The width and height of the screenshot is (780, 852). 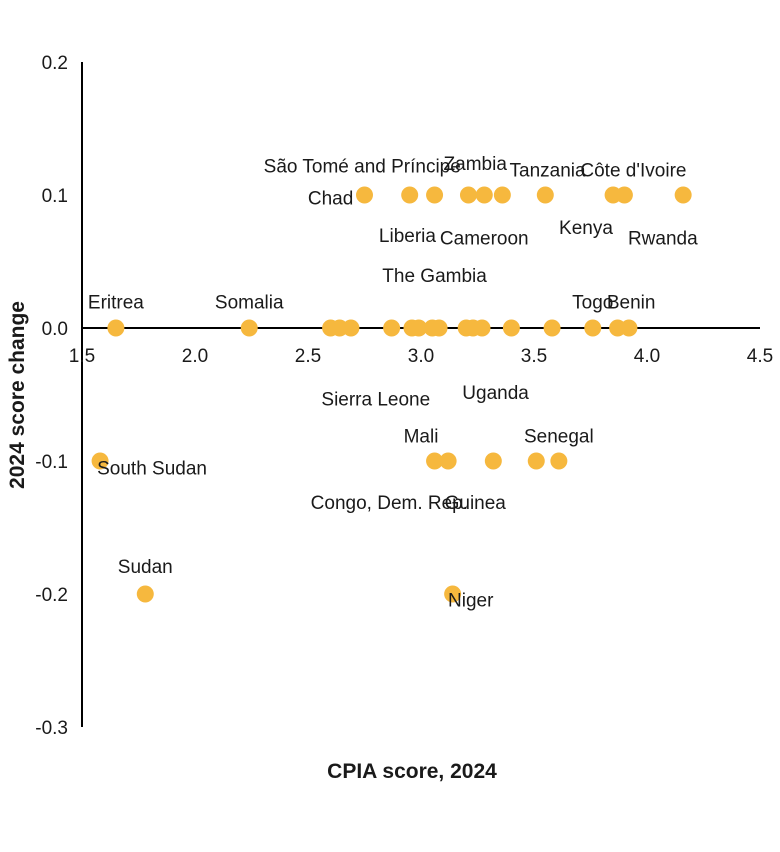 I want to click on country-label: Liberia, so click(x=407, y=236).